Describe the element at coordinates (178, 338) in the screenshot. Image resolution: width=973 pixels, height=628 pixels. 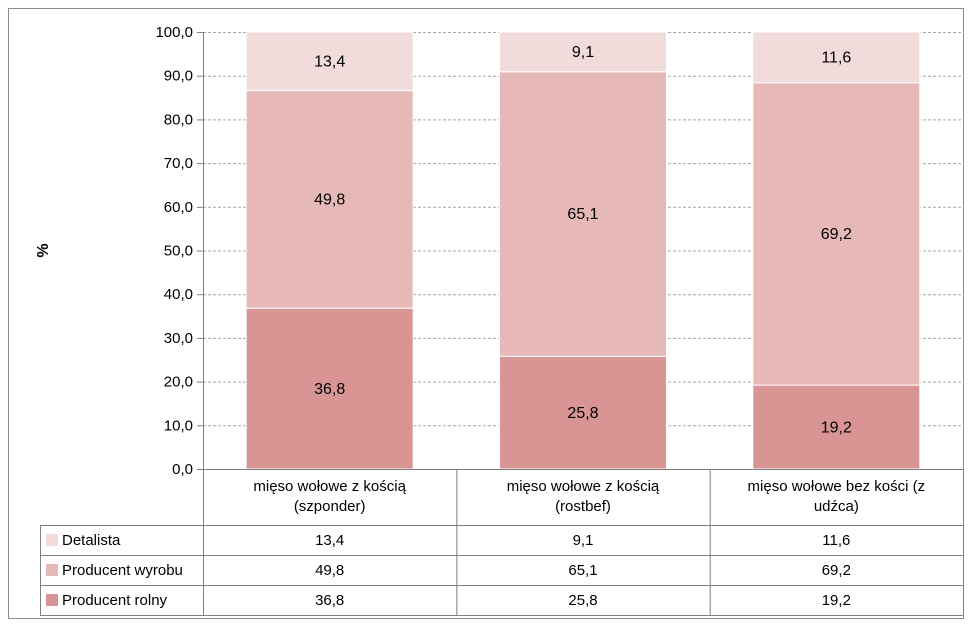
I see `y-tick-label: 30,0` at that location.